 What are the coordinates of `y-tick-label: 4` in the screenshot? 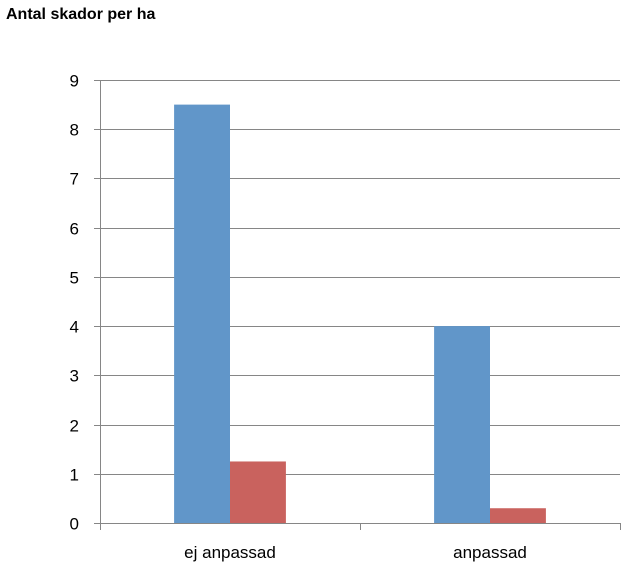 It's located at (74, 327).